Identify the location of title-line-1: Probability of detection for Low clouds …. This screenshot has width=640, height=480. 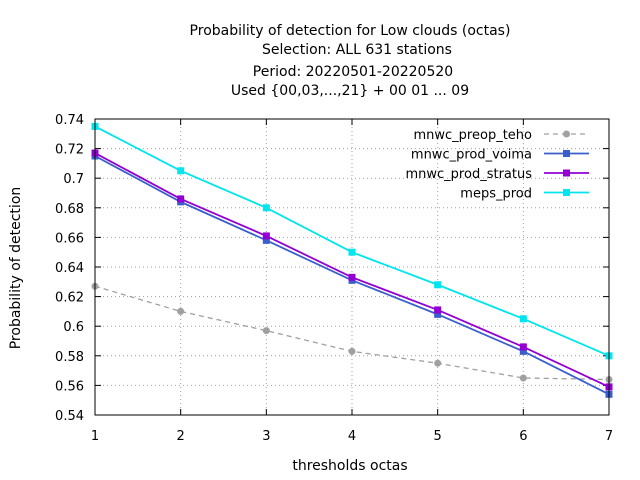
(350, 31).